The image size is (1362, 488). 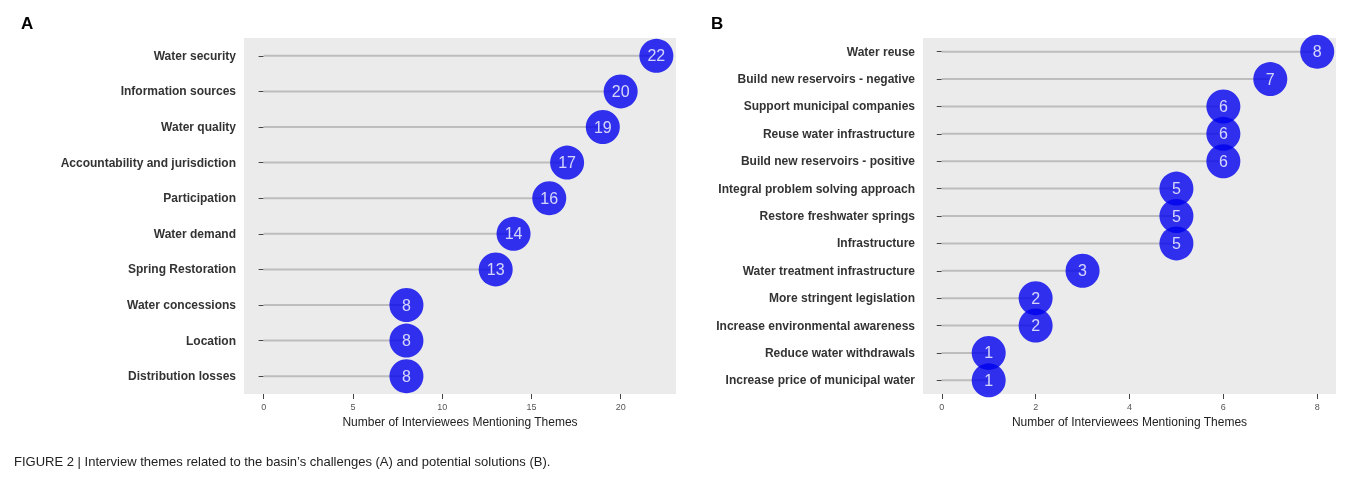 What do you see at coordinates (199, 127) in the screenshot?
I see `y-tick-label: Water quality` at bounding box center [199, 127].